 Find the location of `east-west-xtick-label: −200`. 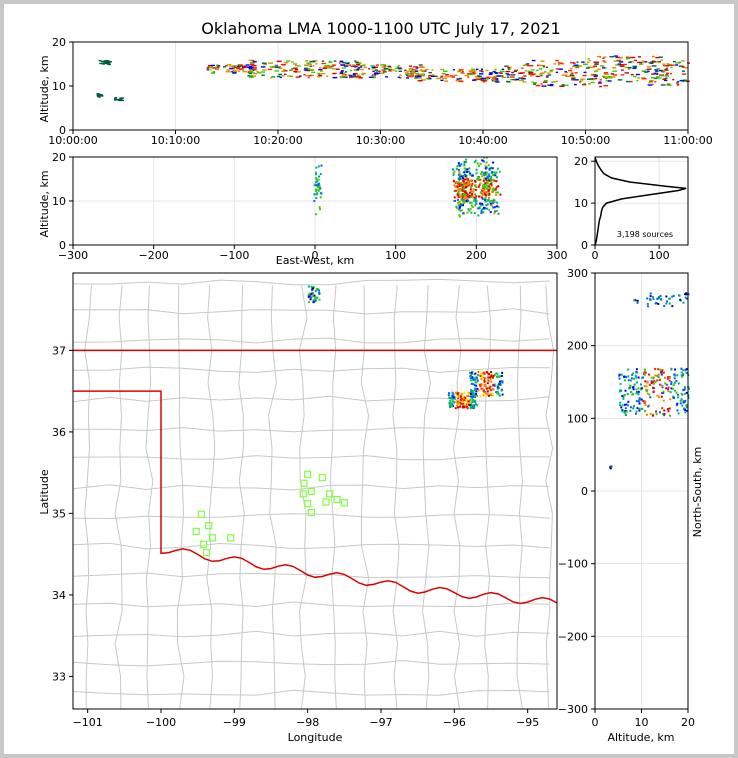

east-west-xtick-label: −200 is located at coordinates (154, 255).